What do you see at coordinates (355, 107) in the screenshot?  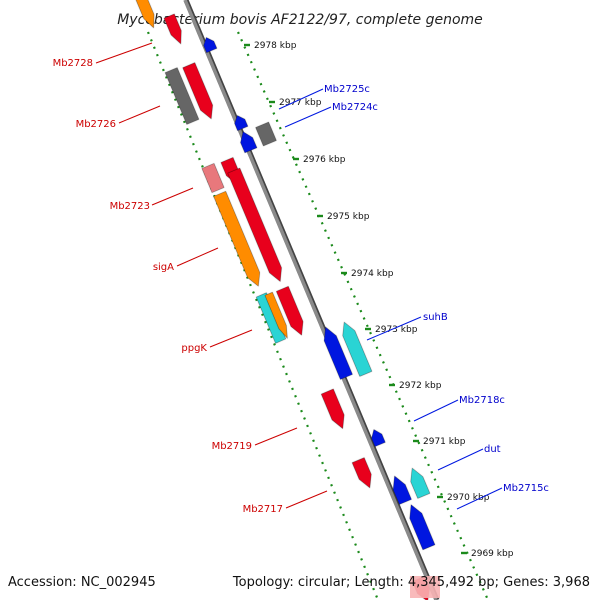 I see `gene-label-mb2724c: Mb2724c` at bounding box center [355, 107].